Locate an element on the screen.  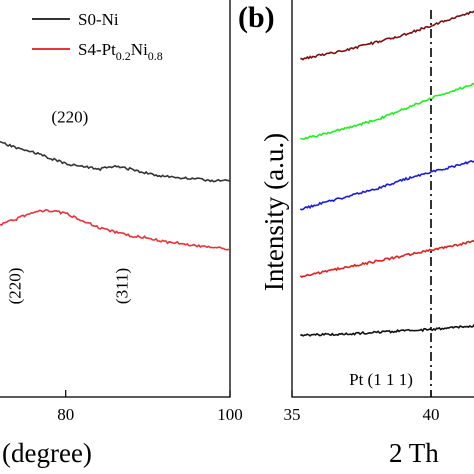
panel-a-legend: S0-Ni S4-Pt0.2Ni0.8 is located at coordinates (97, 36).